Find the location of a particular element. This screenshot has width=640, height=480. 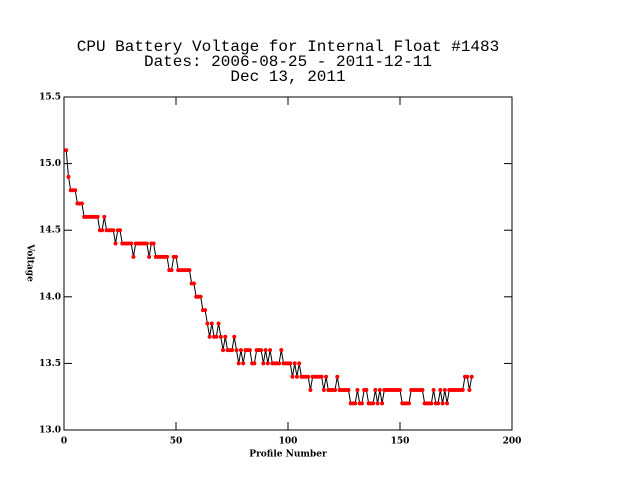

x-tick-label: 150 is located at coordinates (400, 442).